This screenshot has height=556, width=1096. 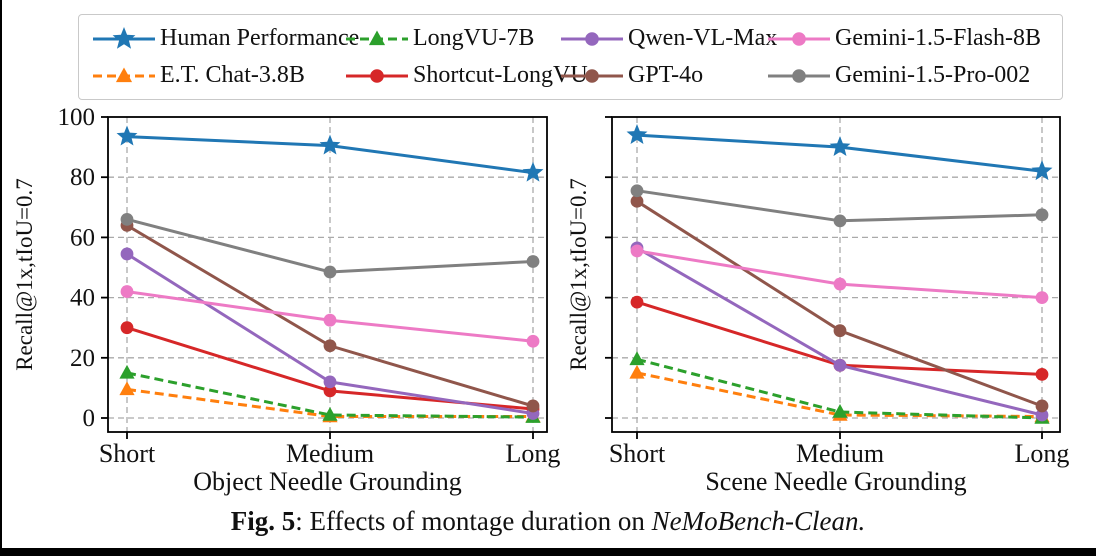 I want to click on legend-item-gpt4o: GPT-4o, so click(x=661, y=76).